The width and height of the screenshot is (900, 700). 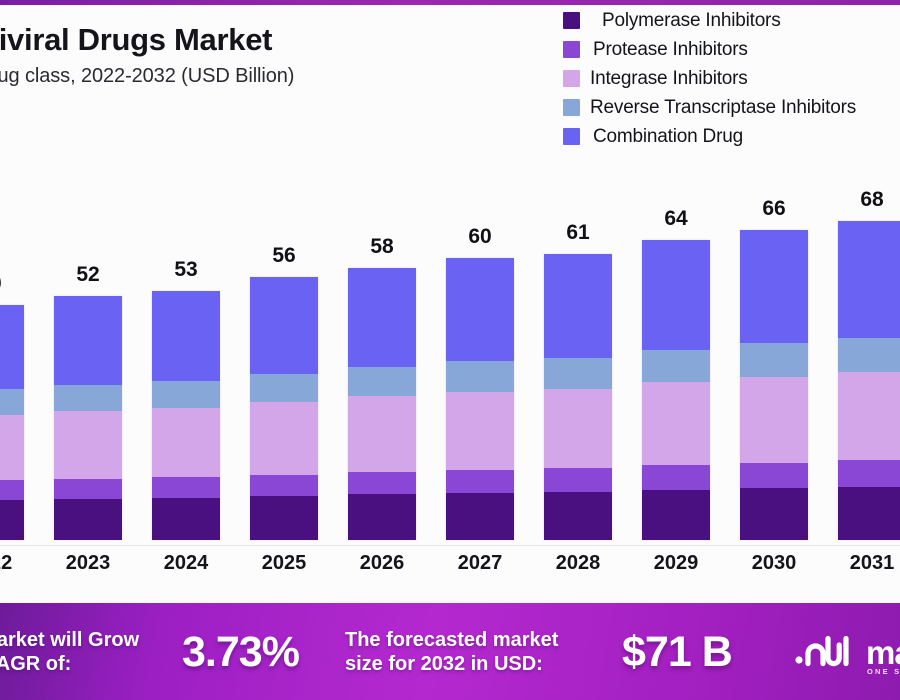 I want to click on bar-group: 50, so click(x=12, y=347).